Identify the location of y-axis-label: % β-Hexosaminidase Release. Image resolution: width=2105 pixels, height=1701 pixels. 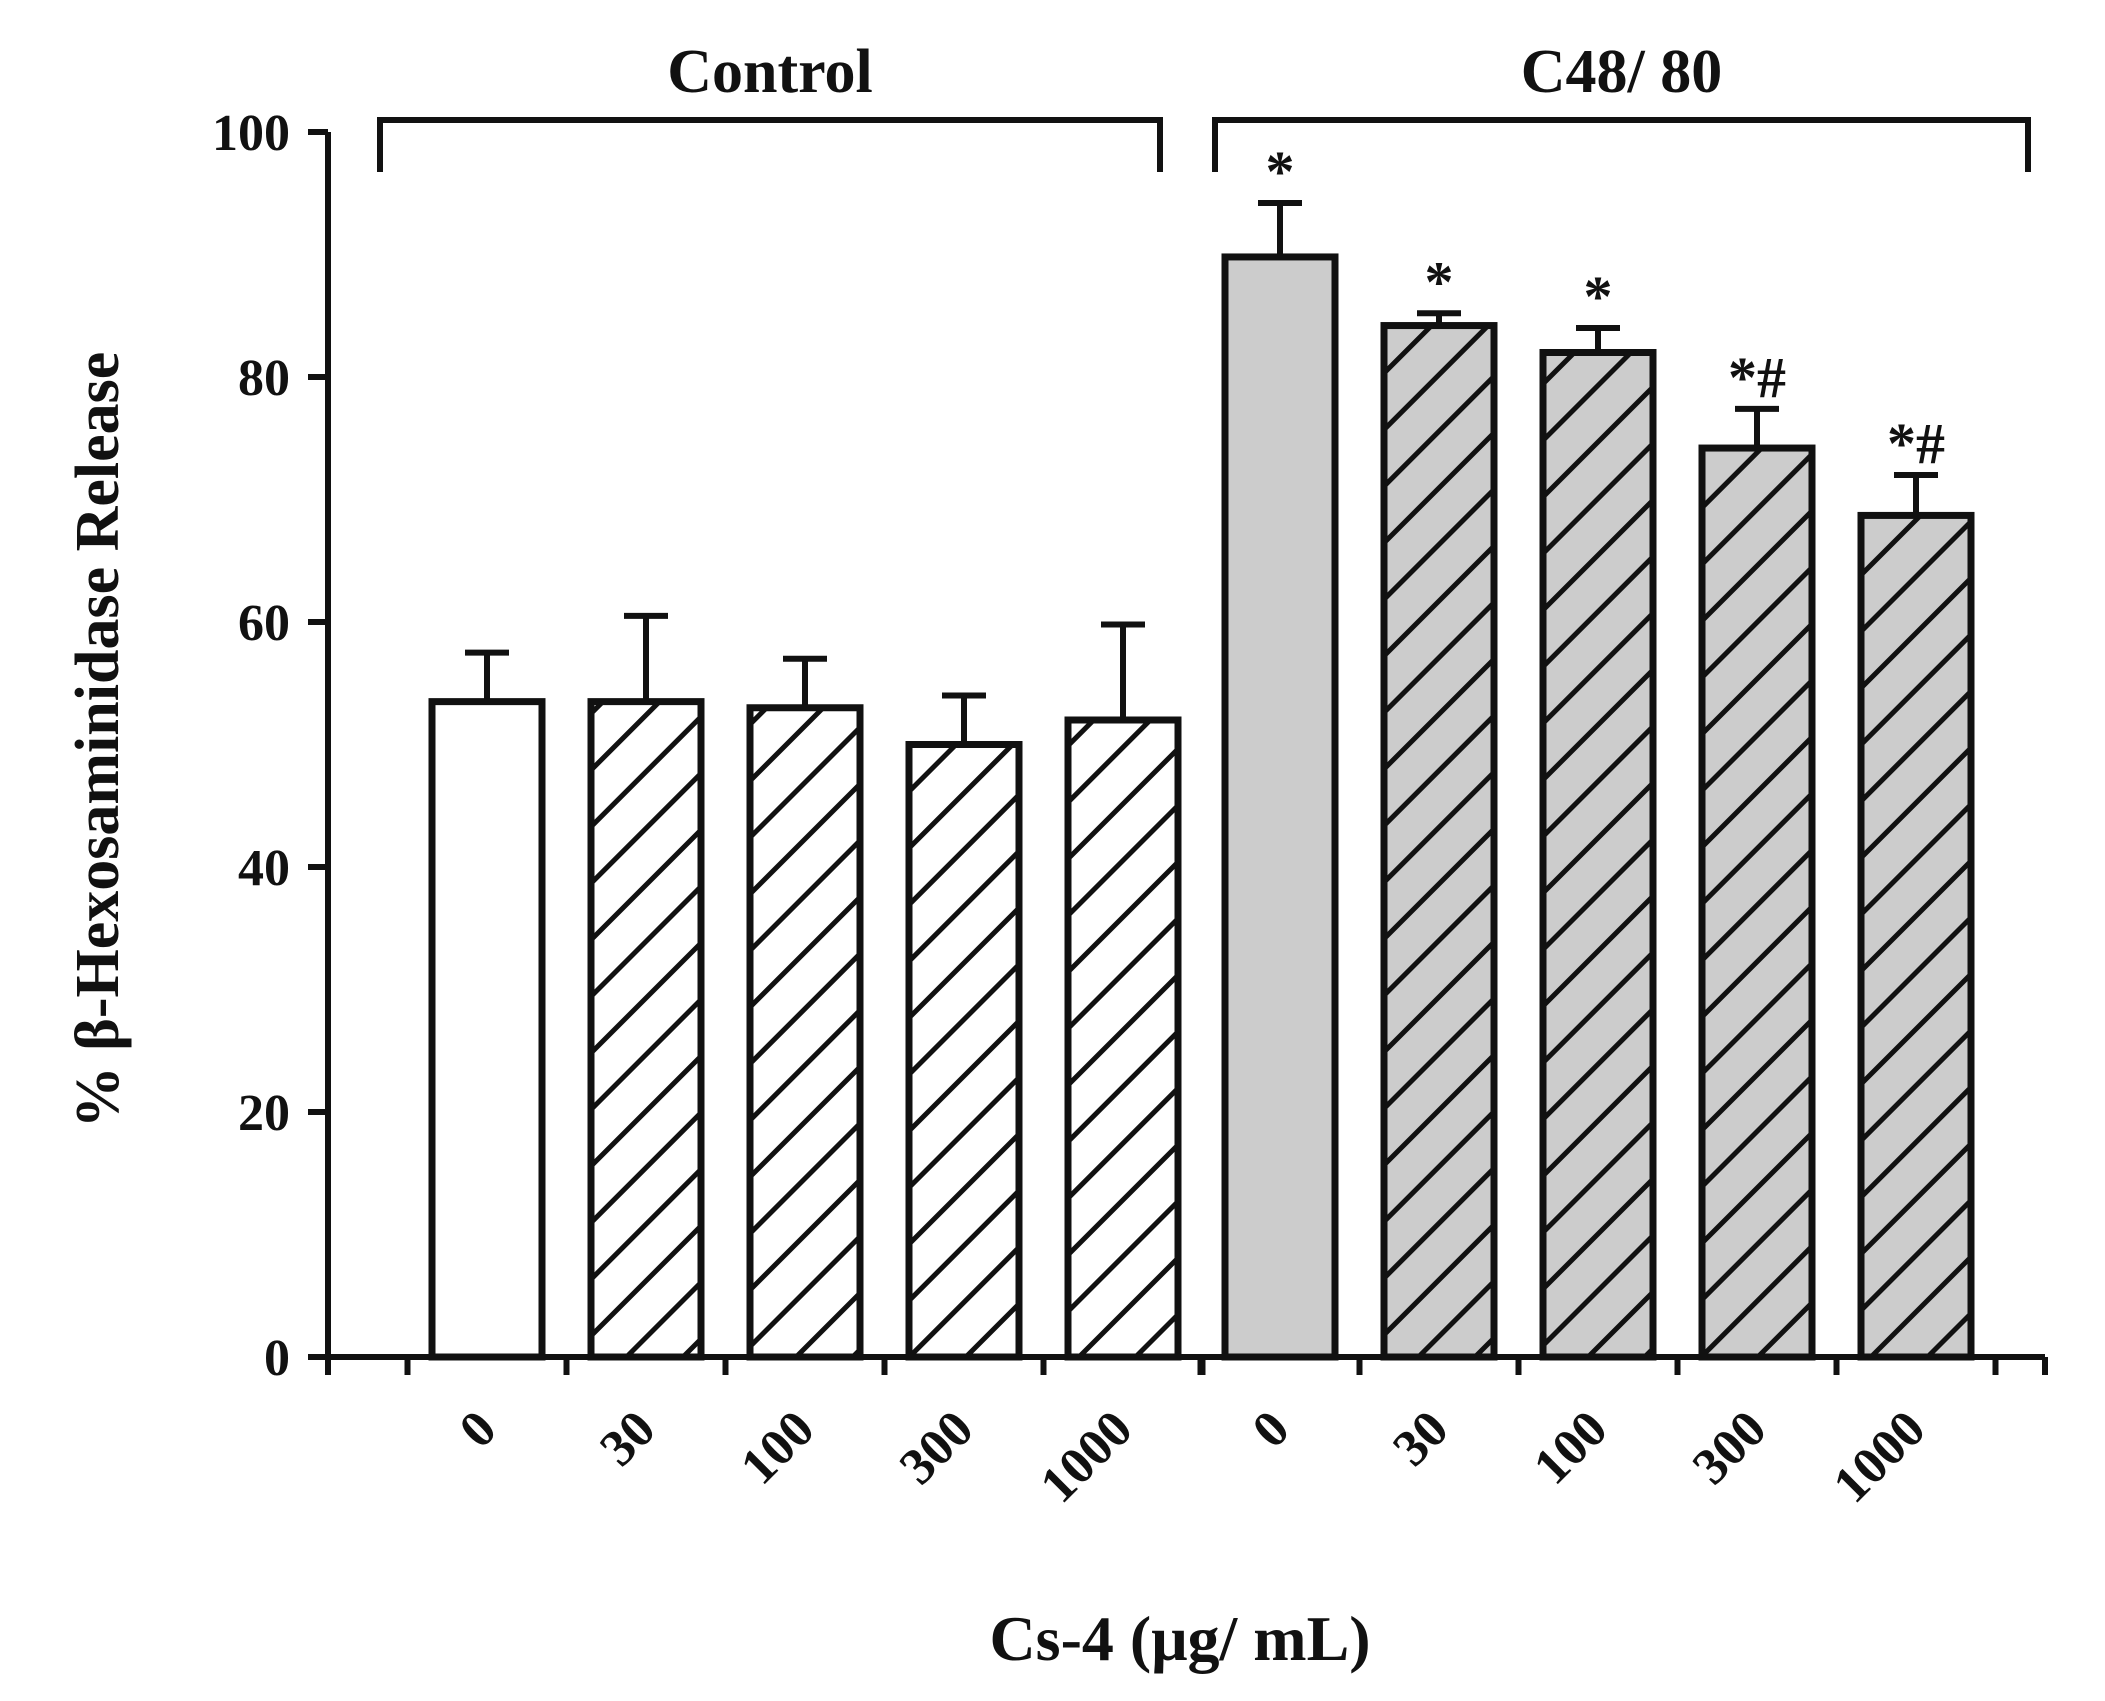
(98, 740).